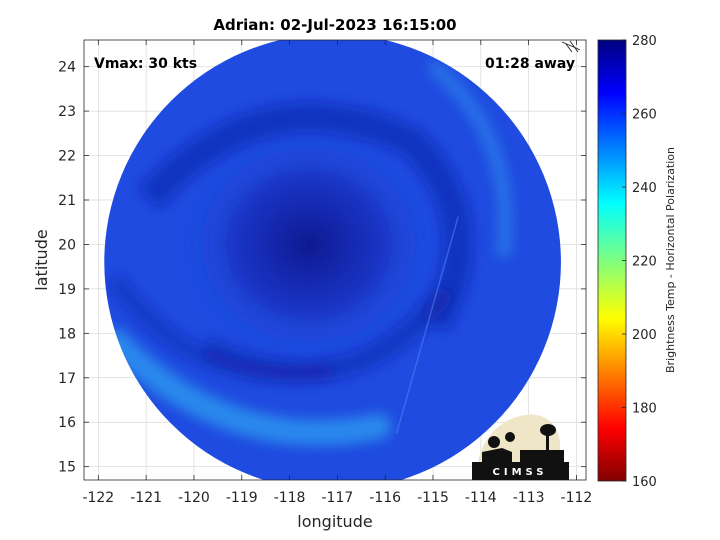 The image size is (720, 540). What do you see at coordinates (433, 498) in the screenshot?
I see `x-tick-label: -115` at bounding box center [433, 498].